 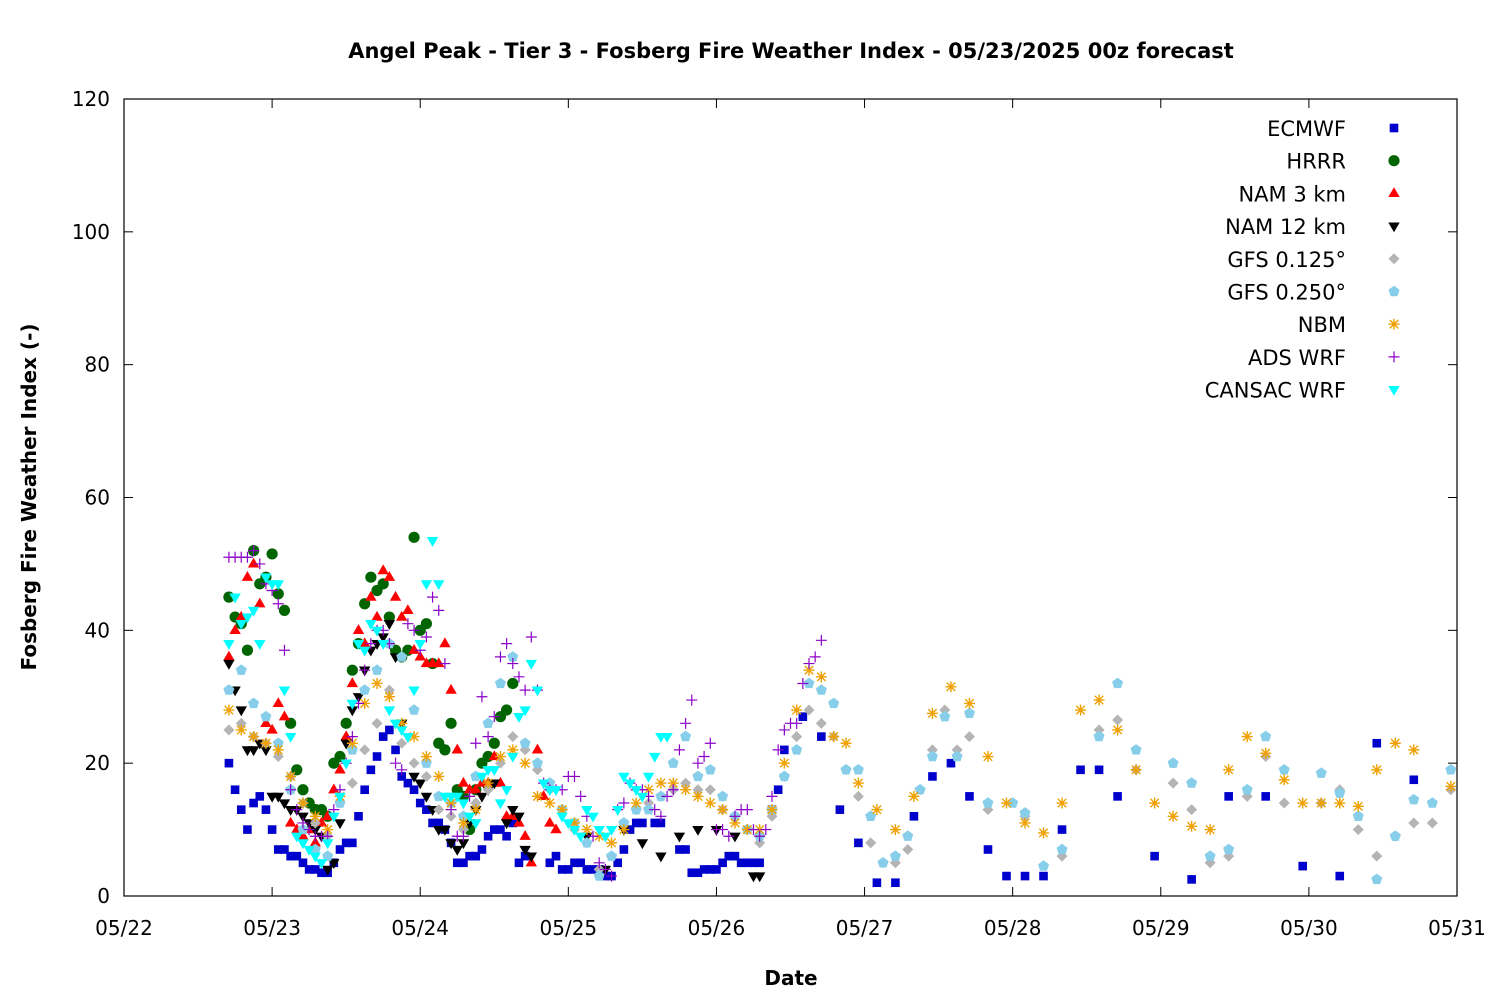 I want to click on y-tick-label: 40, so click(x=97, y=630).